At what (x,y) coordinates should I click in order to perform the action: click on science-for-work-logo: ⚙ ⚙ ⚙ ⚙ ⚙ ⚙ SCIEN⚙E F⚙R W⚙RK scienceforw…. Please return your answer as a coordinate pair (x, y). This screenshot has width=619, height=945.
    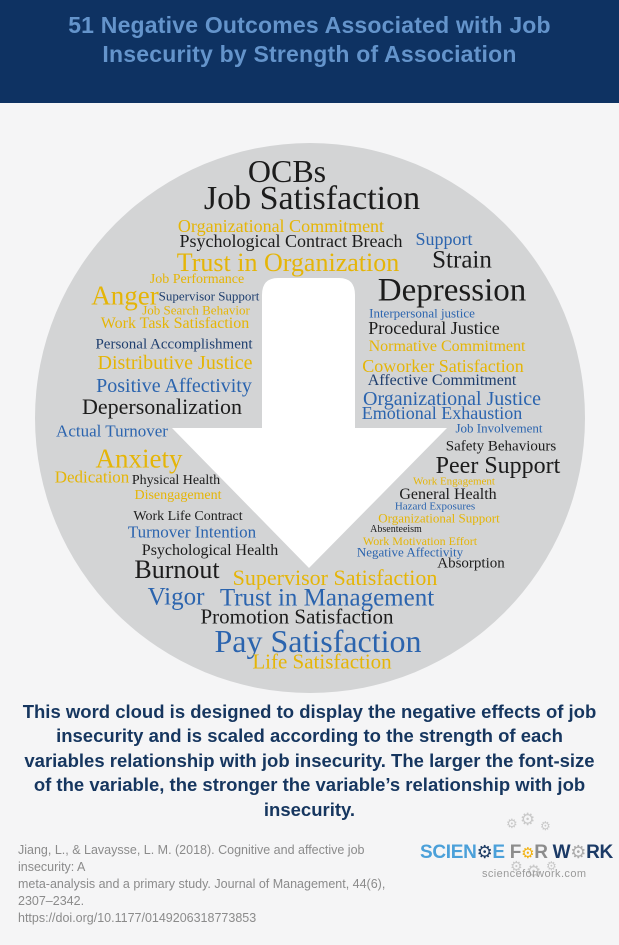
    Looking at the image, I should click on (516, 853).